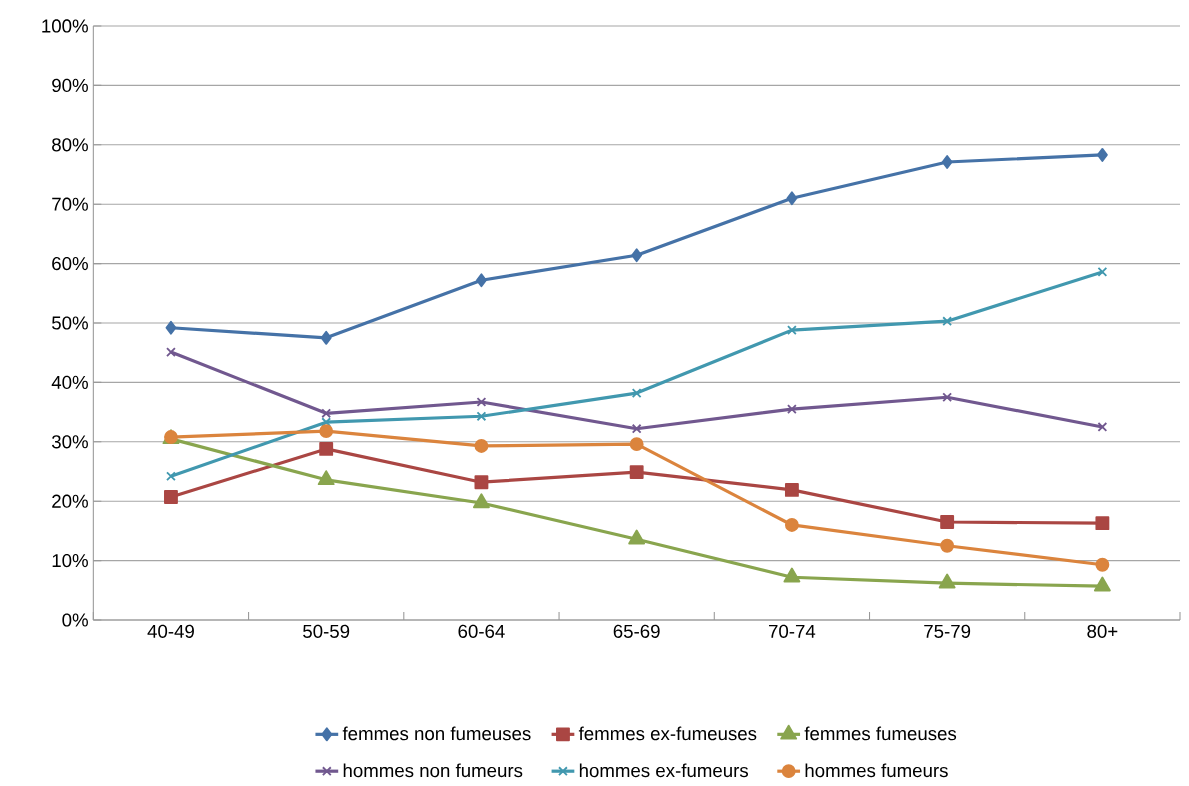  What do you see at coordinates (69, 382) in the screenshot?
I see `y-tick-label: 40%` at bounding box center [69, 382].